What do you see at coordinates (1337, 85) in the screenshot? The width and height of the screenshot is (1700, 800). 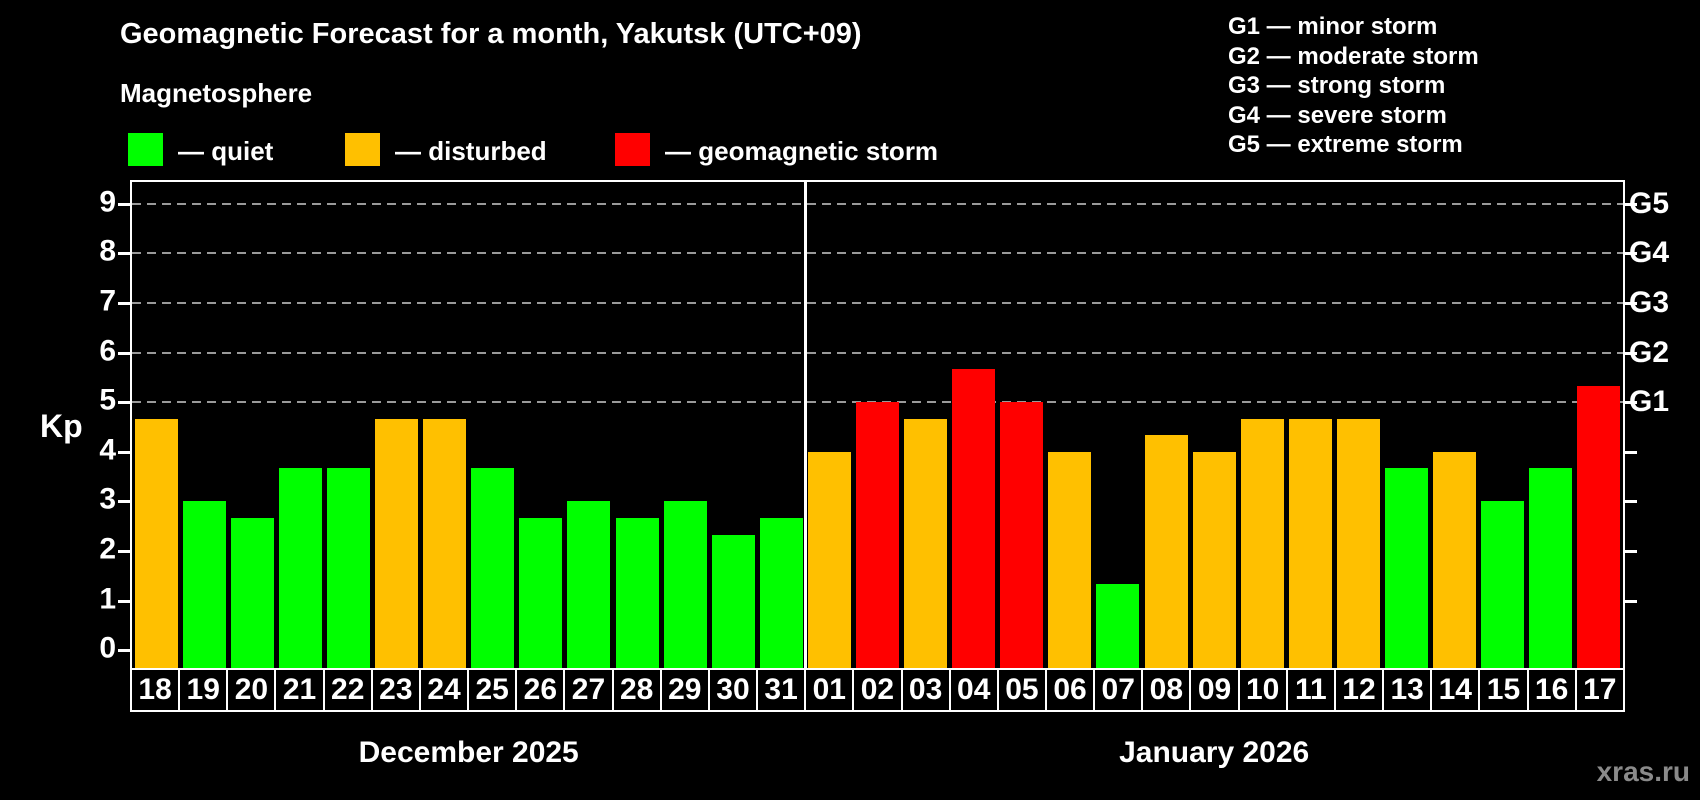 I see `g3-legend-line: G3 — strong storm` at bounding box center [1337, 85].